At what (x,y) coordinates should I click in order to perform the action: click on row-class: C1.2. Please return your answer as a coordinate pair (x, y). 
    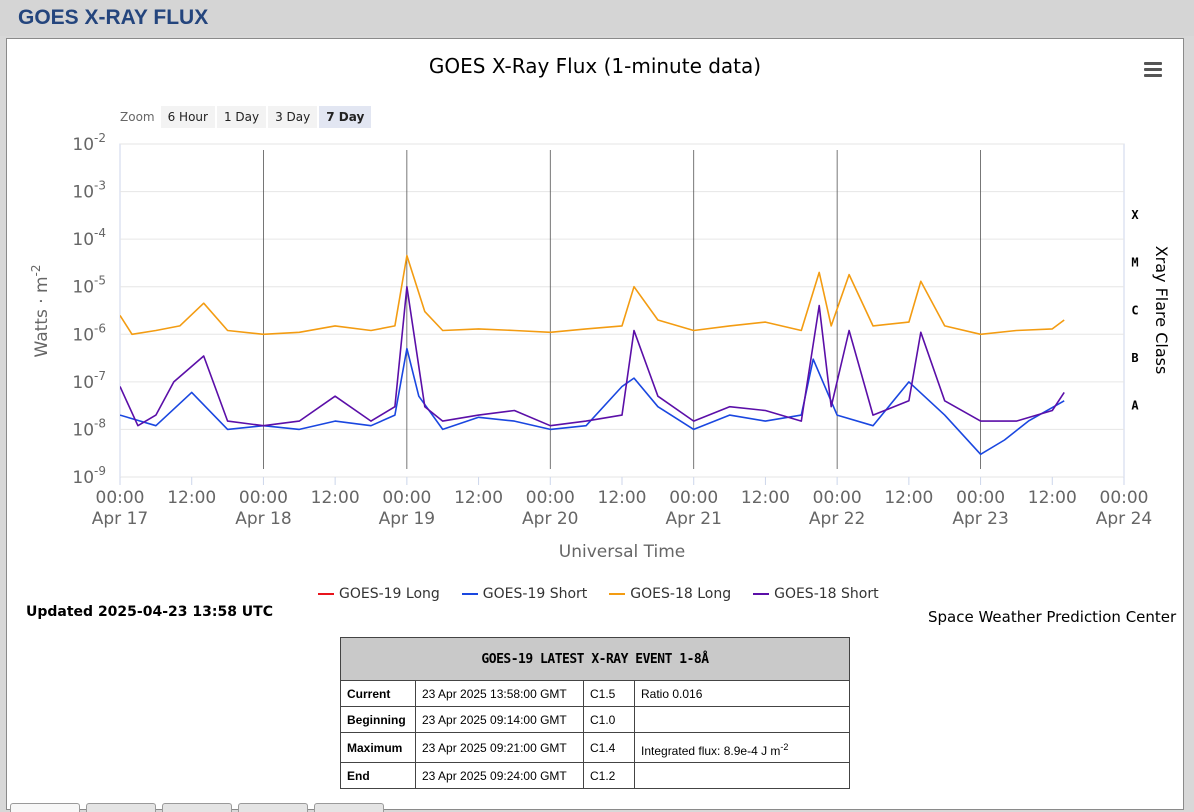
    Looking at the image, I should click on (609, 775).